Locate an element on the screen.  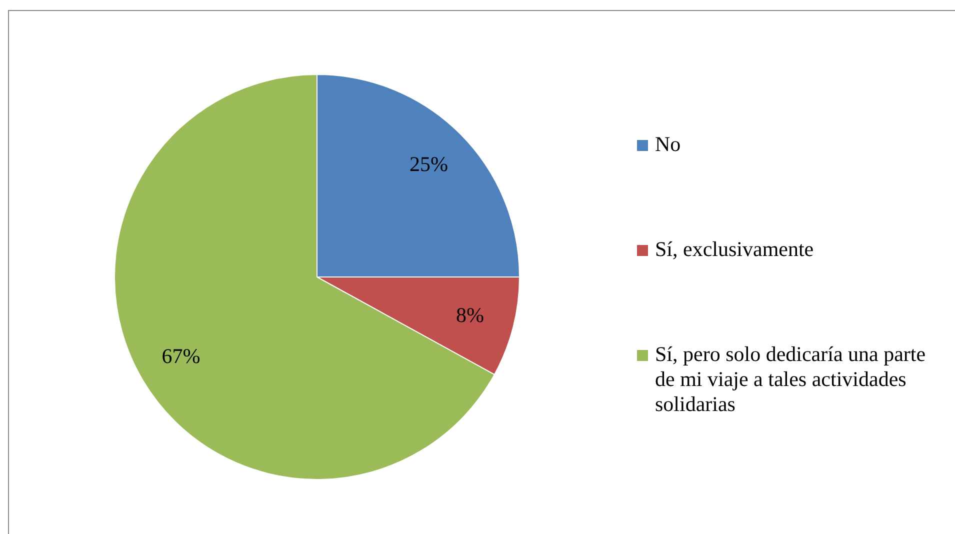
data-label: 67% is located at coordinates (181, 356).